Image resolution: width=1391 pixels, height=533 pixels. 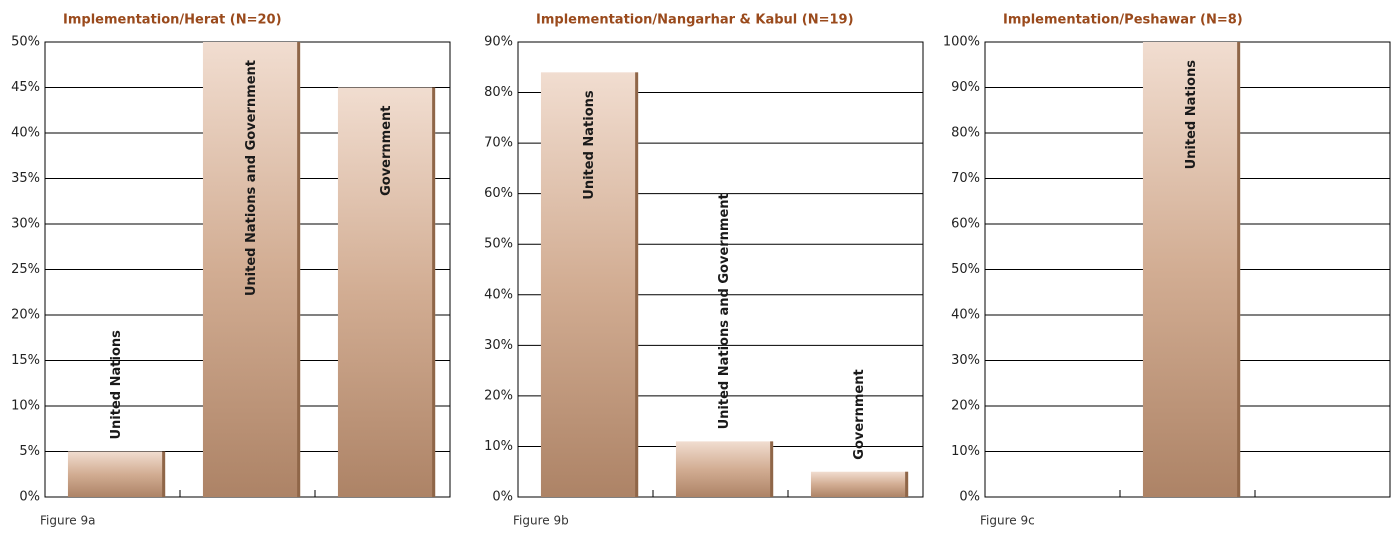 What do you see at coordinates (541, 521) in the screenshot?
I see `caption: Figure 9b` at bounding box center [541, 521].